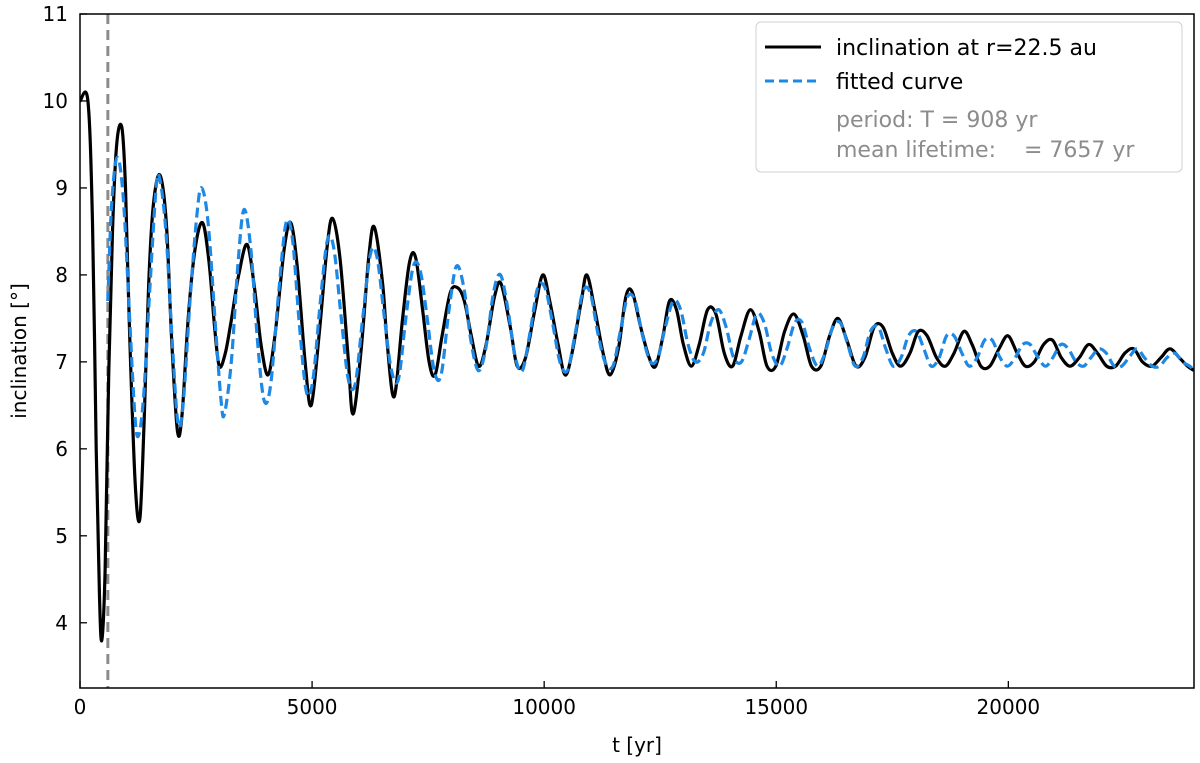  What do you see at coordinates (937, 120) in the screenshot?
I see `legend-note-period: period: T = 908 yr` at bounding box center [937, 120].